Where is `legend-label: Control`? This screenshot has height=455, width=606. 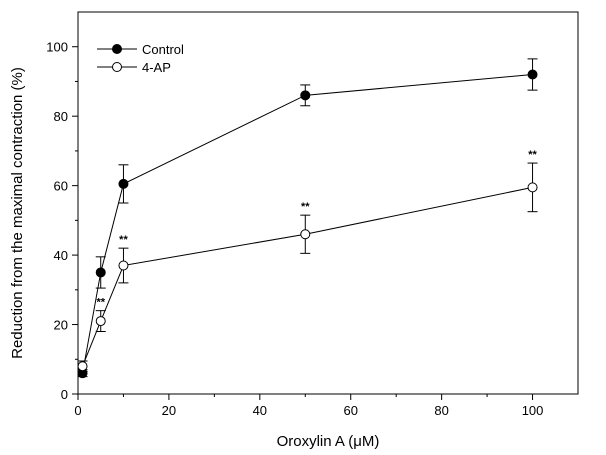
legend-label: Control is located at coordinates (163, 49).